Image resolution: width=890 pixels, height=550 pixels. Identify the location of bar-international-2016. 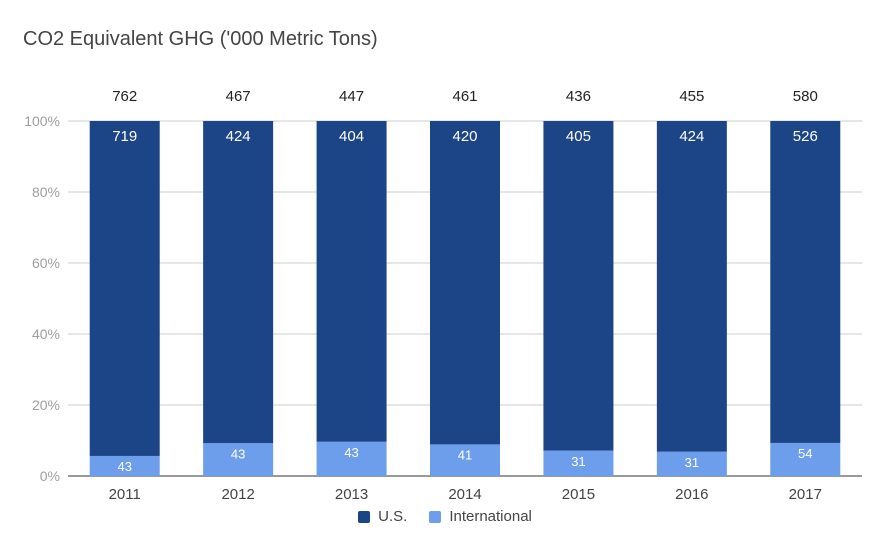
(691, 463).